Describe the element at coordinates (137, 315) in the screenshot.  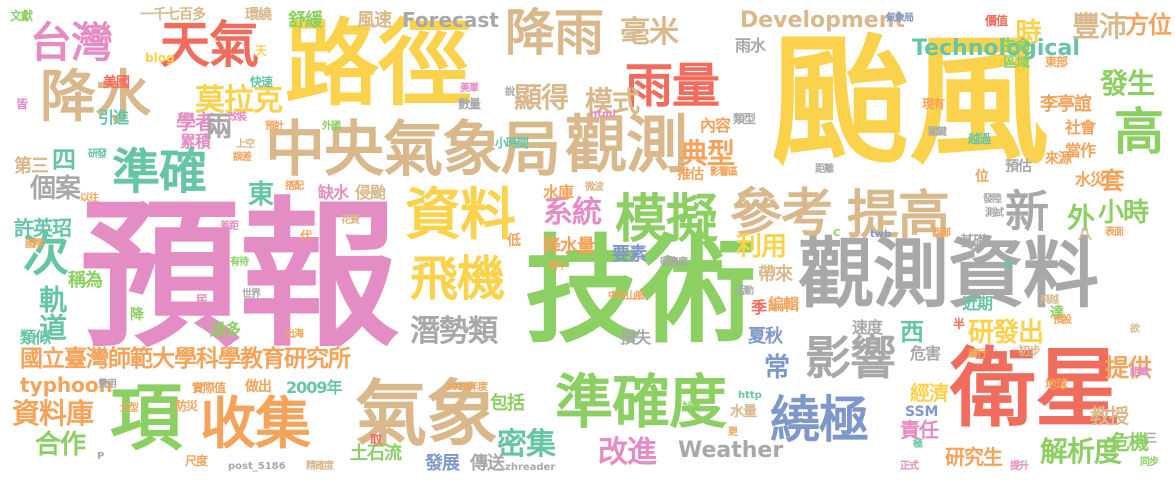
I see `word-descend: 降` at that location.